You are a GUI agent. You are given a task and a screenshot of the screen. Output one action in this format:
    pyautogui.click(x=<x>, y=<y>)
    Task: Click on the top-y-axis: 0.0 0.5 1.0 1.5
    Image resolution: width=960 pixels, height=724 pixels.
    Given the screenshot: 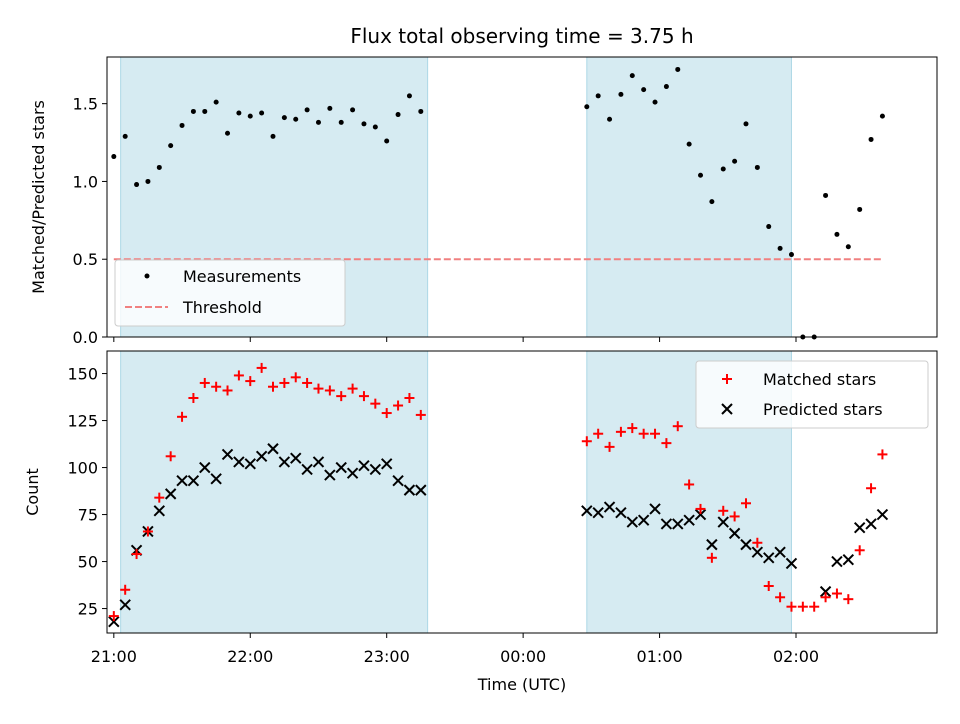 What is the action you would take?
    pyautogui.click(x=90, y=221)
    